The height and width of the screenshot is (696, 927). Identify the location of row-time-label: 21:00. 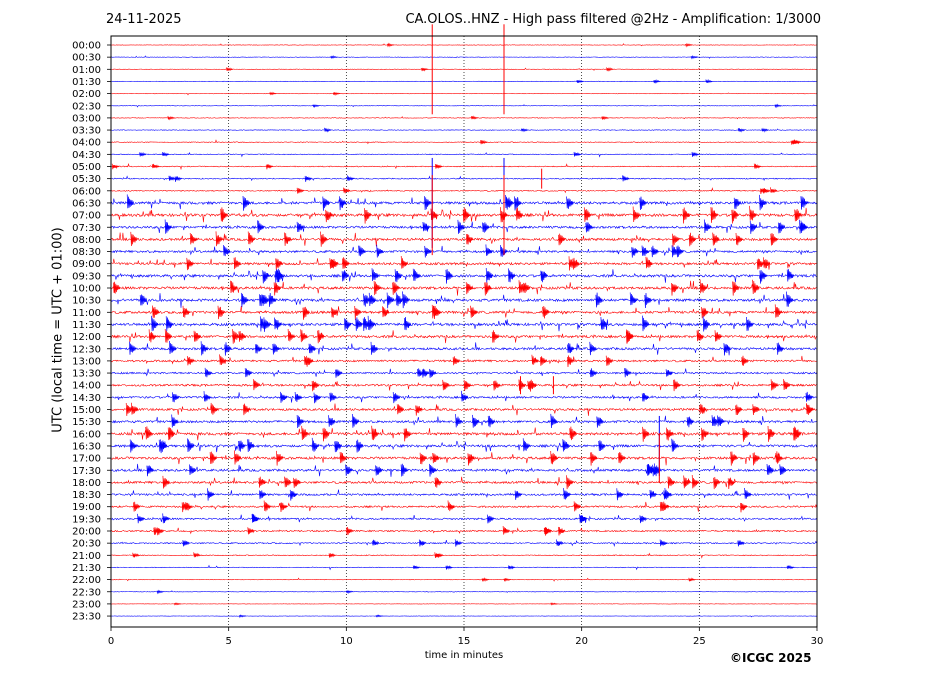
(86, 556).